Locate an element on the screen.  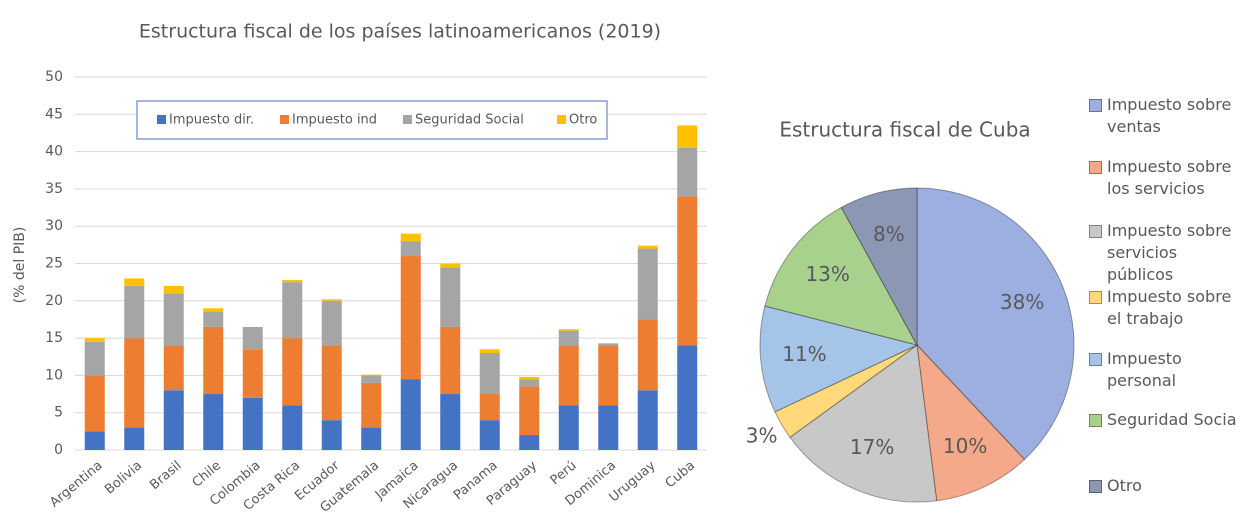
legend-label: Impuesto sobre los servicios is located at coordinates (1169, 177).